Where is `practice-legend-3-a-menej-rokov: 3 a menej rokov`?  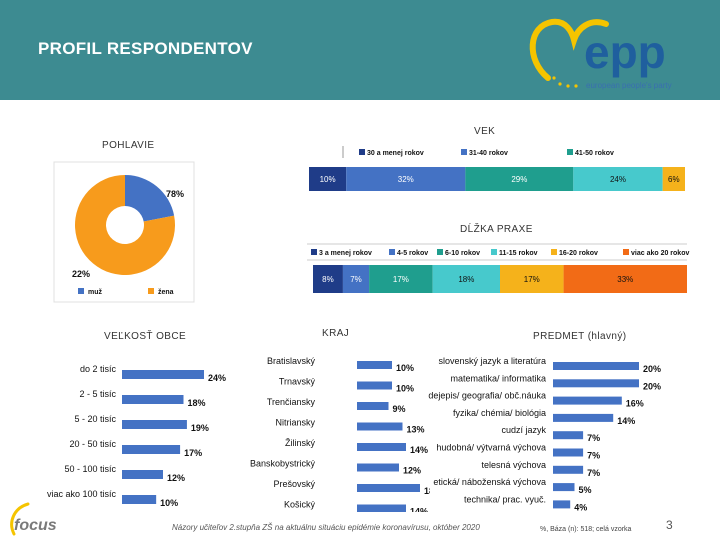
practice-legend-3-a-menej-rokov: 3 a menej rokov is located at coordinates (345, 253).